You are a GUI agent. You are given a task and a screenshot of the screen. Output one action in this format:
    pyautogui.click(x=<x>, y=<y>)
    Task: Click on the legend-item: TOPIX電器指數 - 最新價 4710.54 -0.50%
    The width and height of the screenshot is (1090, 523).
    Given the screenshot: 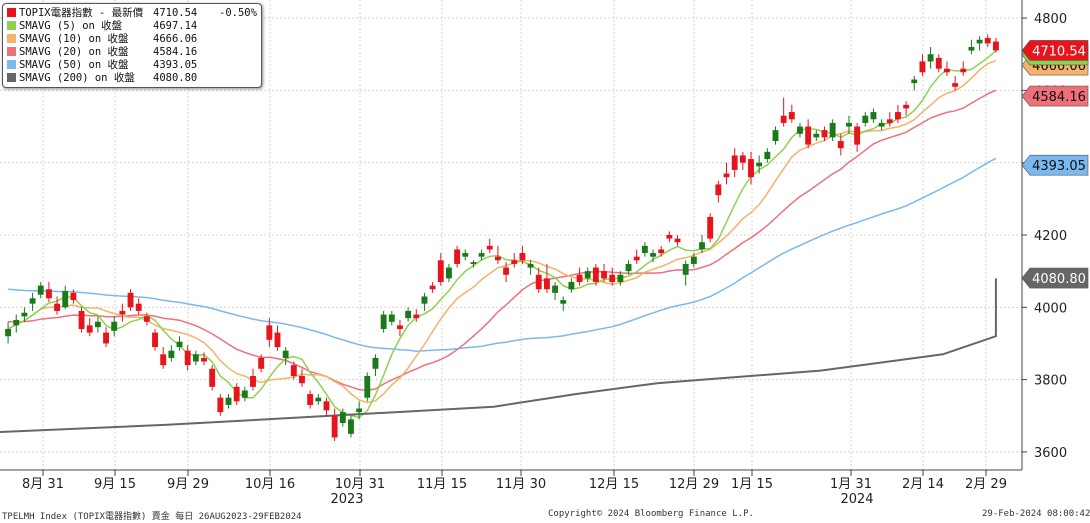 What is the action you would take?
    pyautogui.click(x=132, y=12)
    